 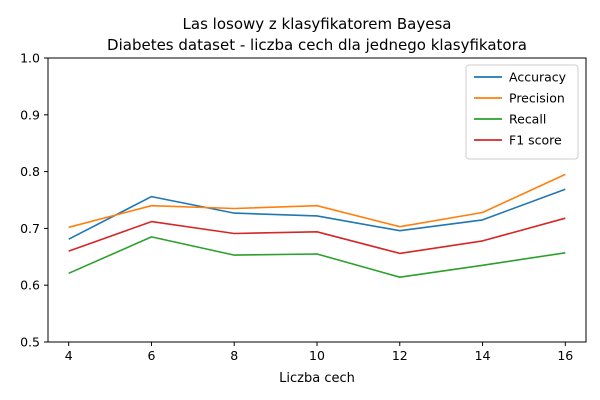 I want to click on legend: Accuracy Precision Recall F1 score, so click(x=522, y=112).